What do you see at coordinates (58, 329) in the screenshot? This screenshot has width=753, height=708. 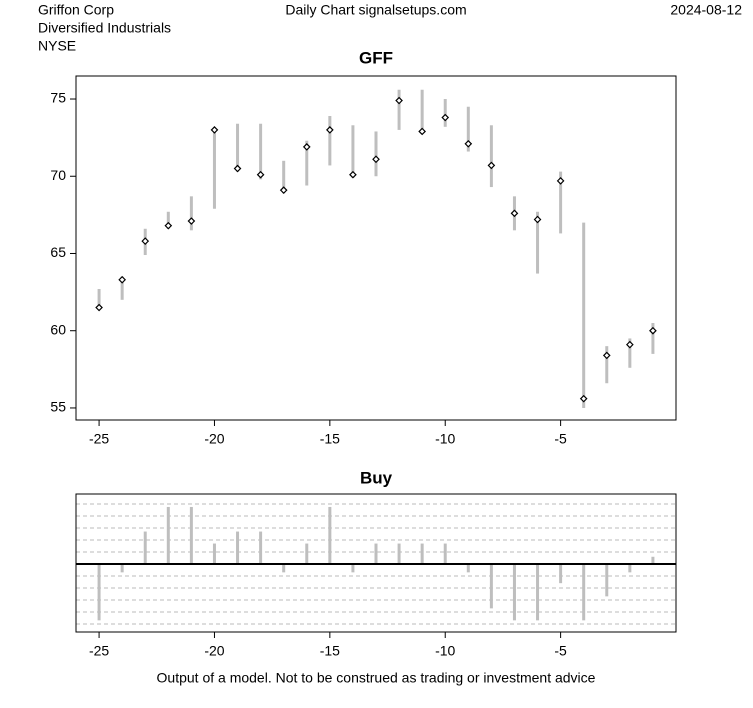 I see `y-tick-label: 60` at bounding box center [58, 329].